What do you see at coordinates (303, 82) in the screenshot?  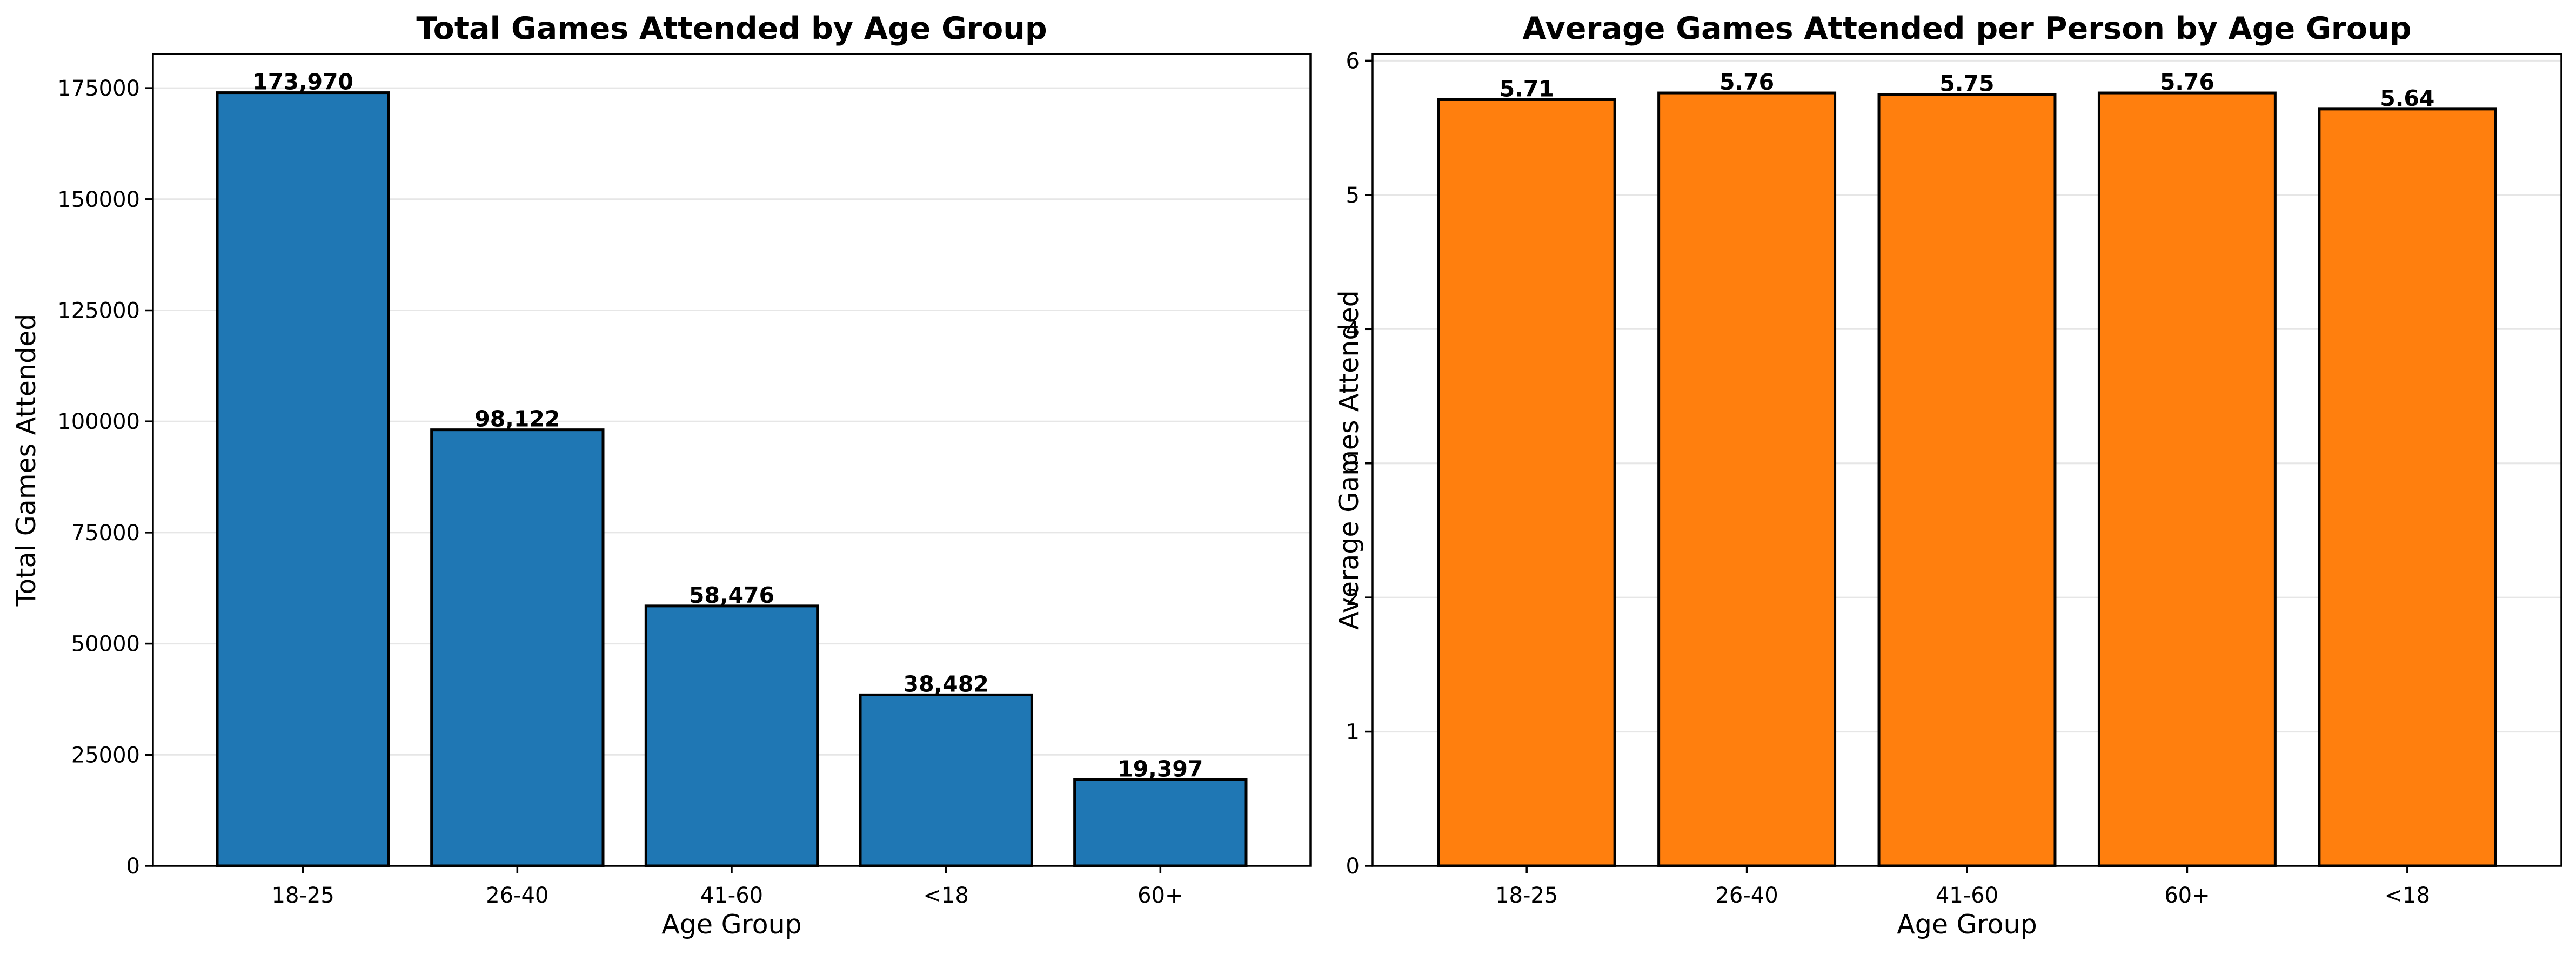 I see `data-label: 173,970` at bounding box center [303, 82].